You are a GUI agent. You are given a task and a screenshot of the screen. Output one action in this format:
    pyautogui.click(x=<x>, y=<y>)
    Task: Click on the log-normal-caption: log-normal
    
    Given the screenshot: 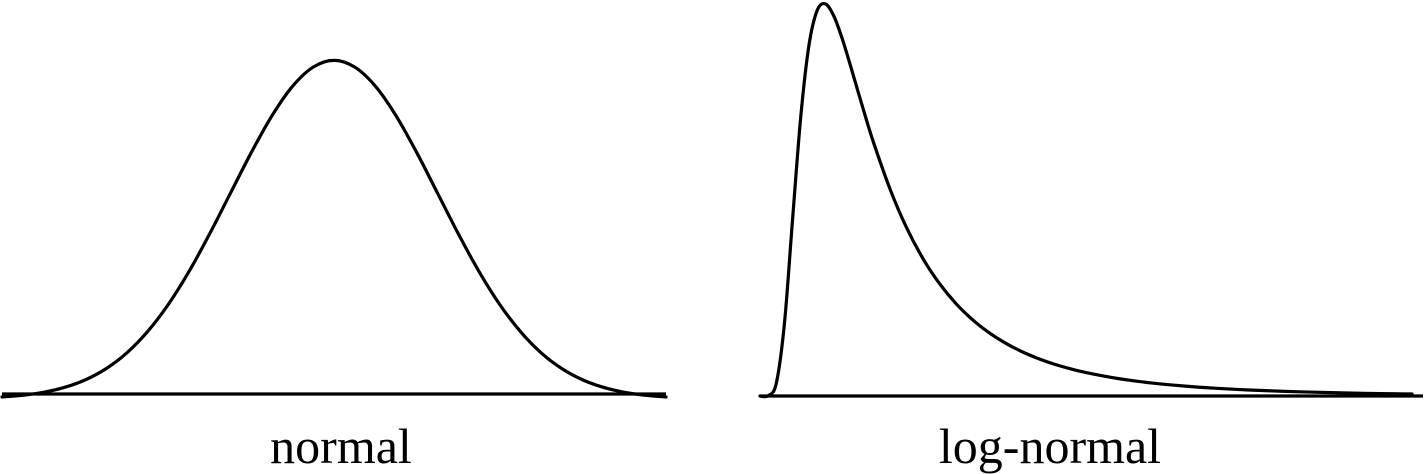 What is the action you would take?
    pyautogui.click(x=1050, y=446)
    